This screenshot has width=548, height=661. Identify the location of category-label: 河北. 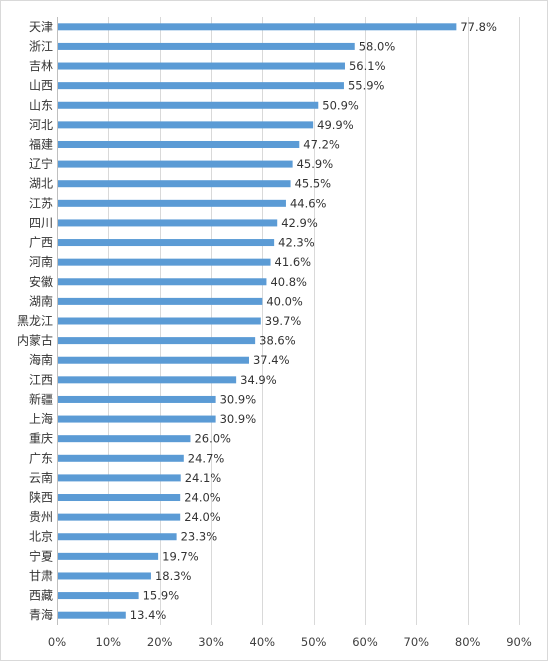
(41, 125).